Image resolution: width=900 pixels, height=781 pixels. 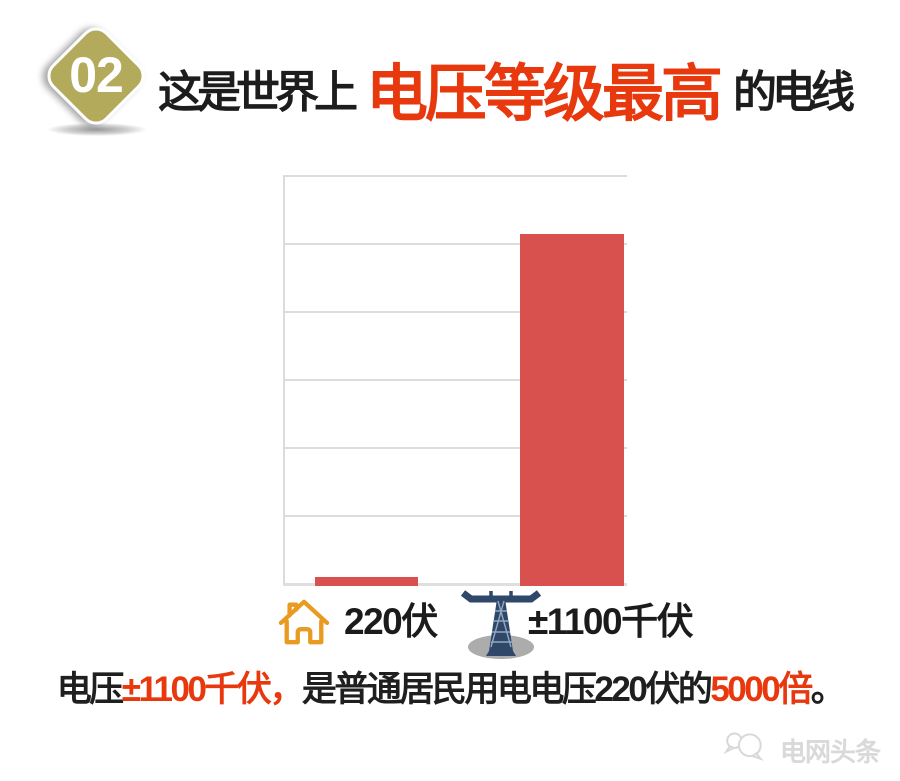 I want to click on caption-segment: 。, so click(x=828, y=689).